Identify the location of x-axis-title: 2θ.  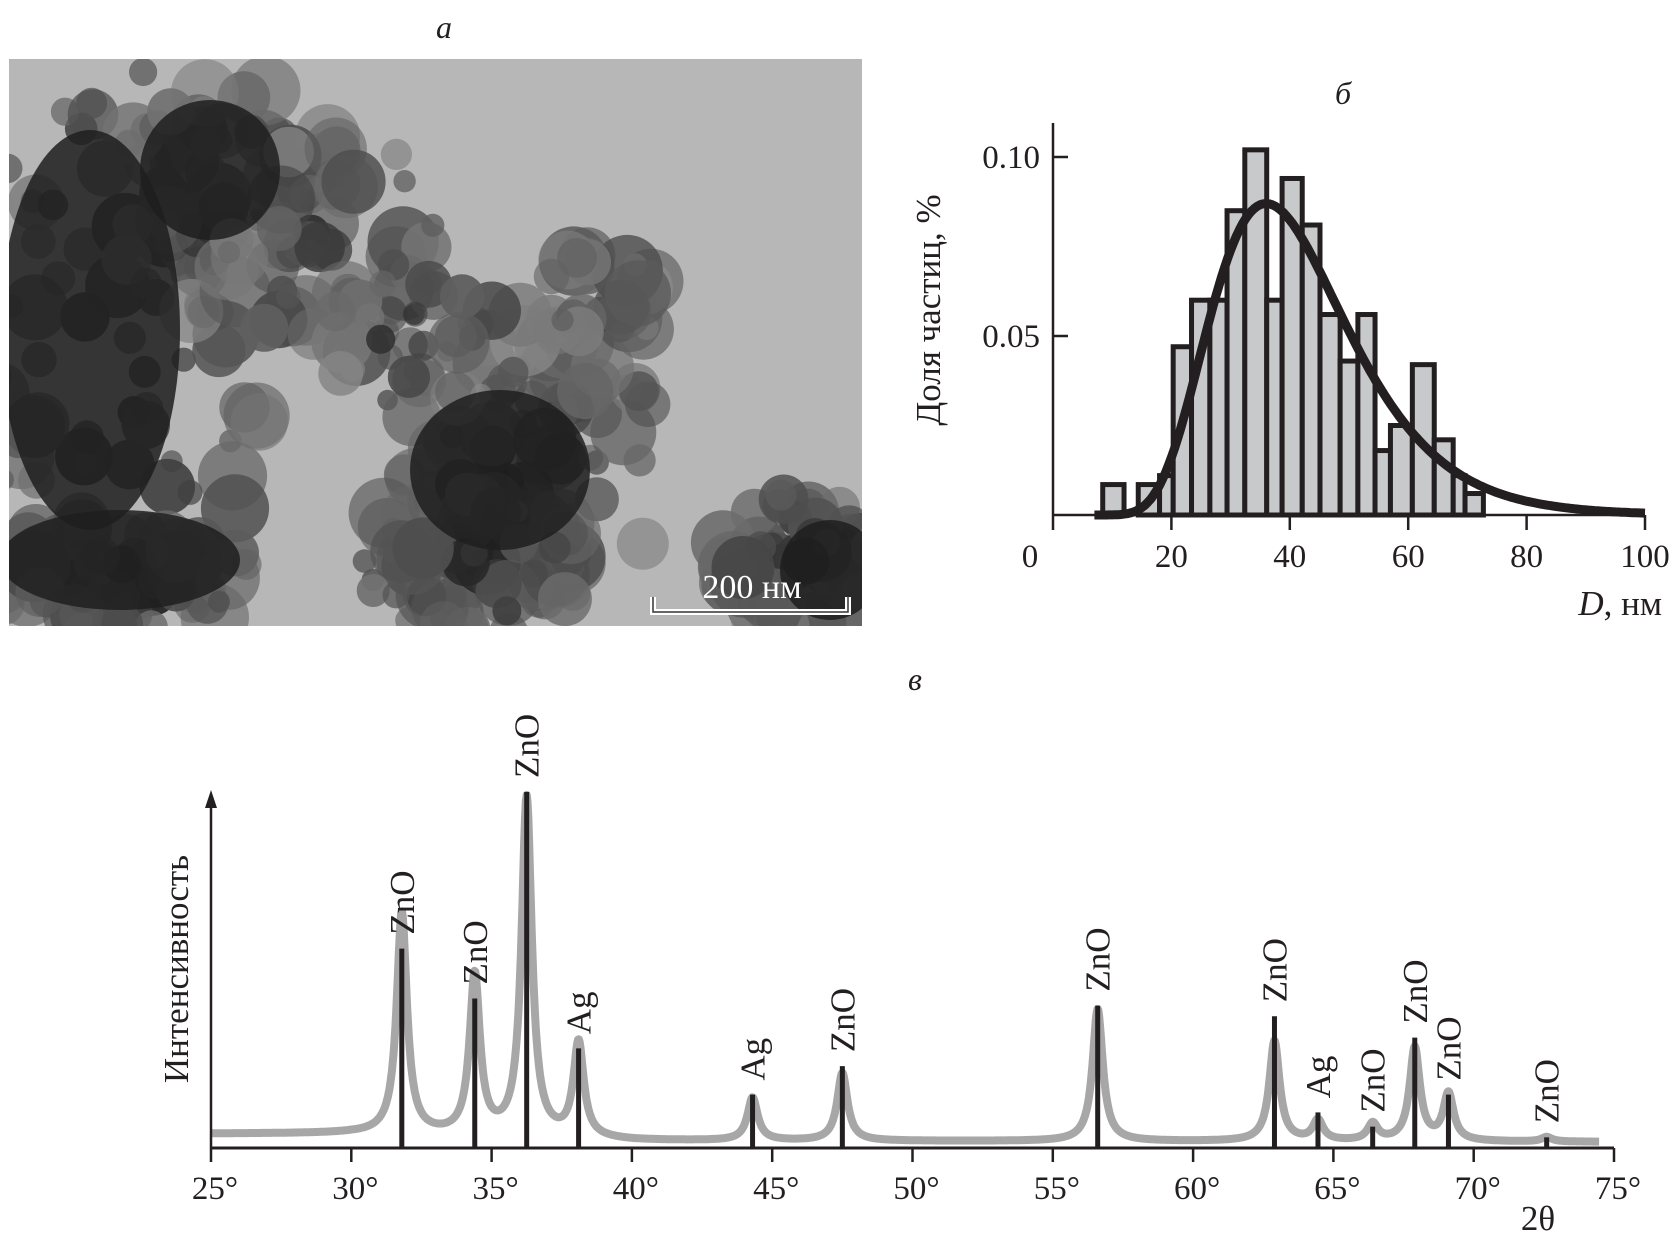
(1538, 1218).